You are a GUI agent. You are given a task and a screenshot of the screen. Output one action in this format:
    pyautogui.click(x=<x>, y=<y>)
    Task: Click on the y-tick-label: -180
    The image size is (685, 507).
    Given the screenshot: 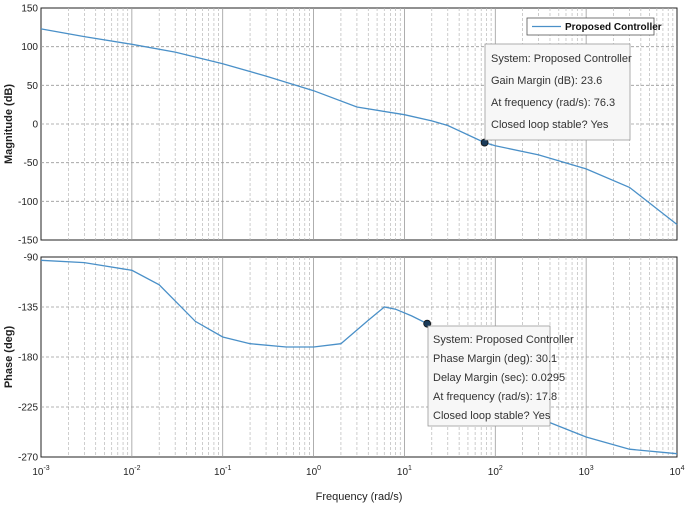 What is the action you would take?
    pyautogui.click(x=28, y=358)
    